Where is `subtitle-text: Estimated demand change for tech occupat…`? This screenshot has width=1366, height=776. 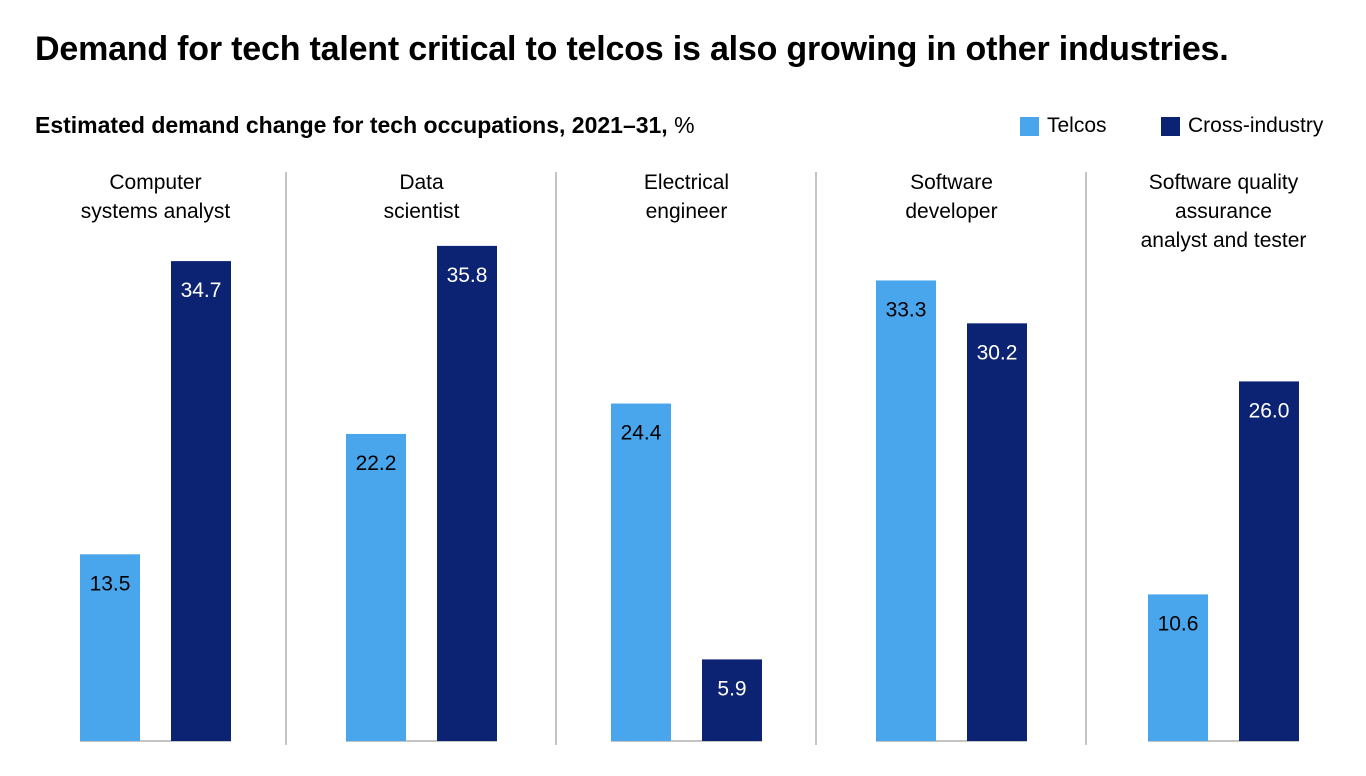
subtitle-text: Estimated demand change for tech occupat… is located at coordinates (351, 125).